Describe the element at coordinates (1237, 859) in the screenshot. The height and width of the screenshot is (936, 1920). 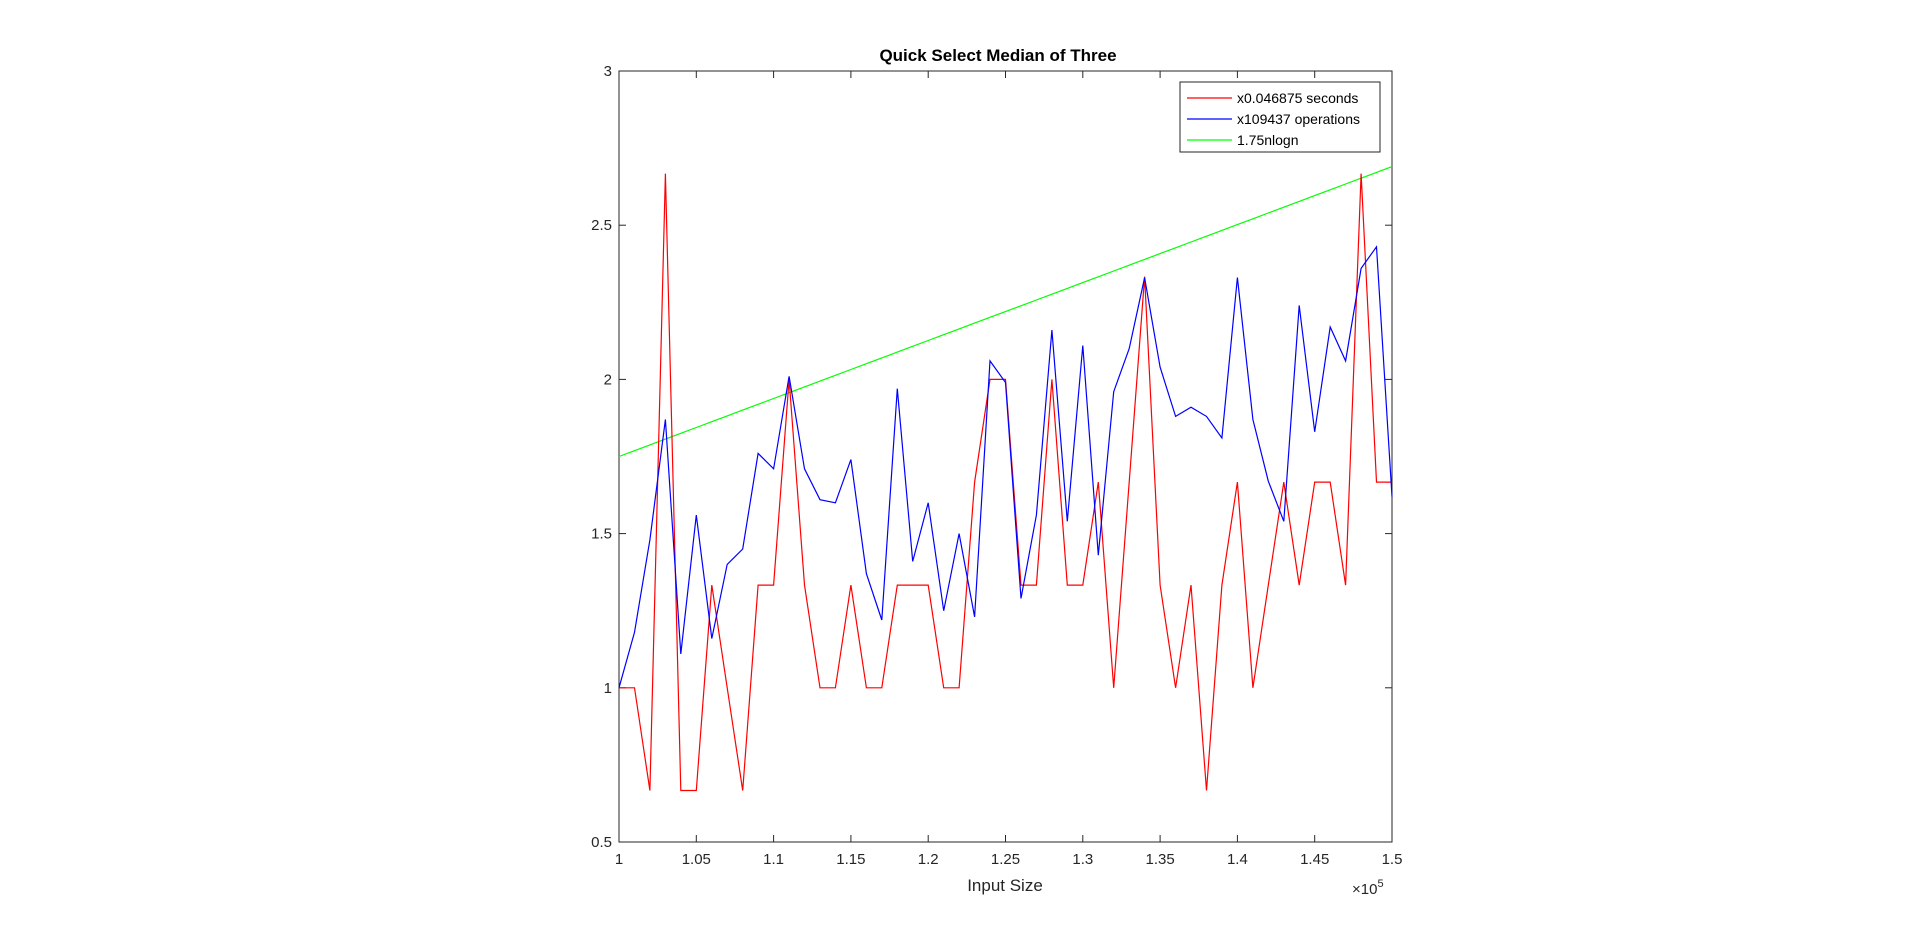
I see `x-tick-label: 1.4` at that location.